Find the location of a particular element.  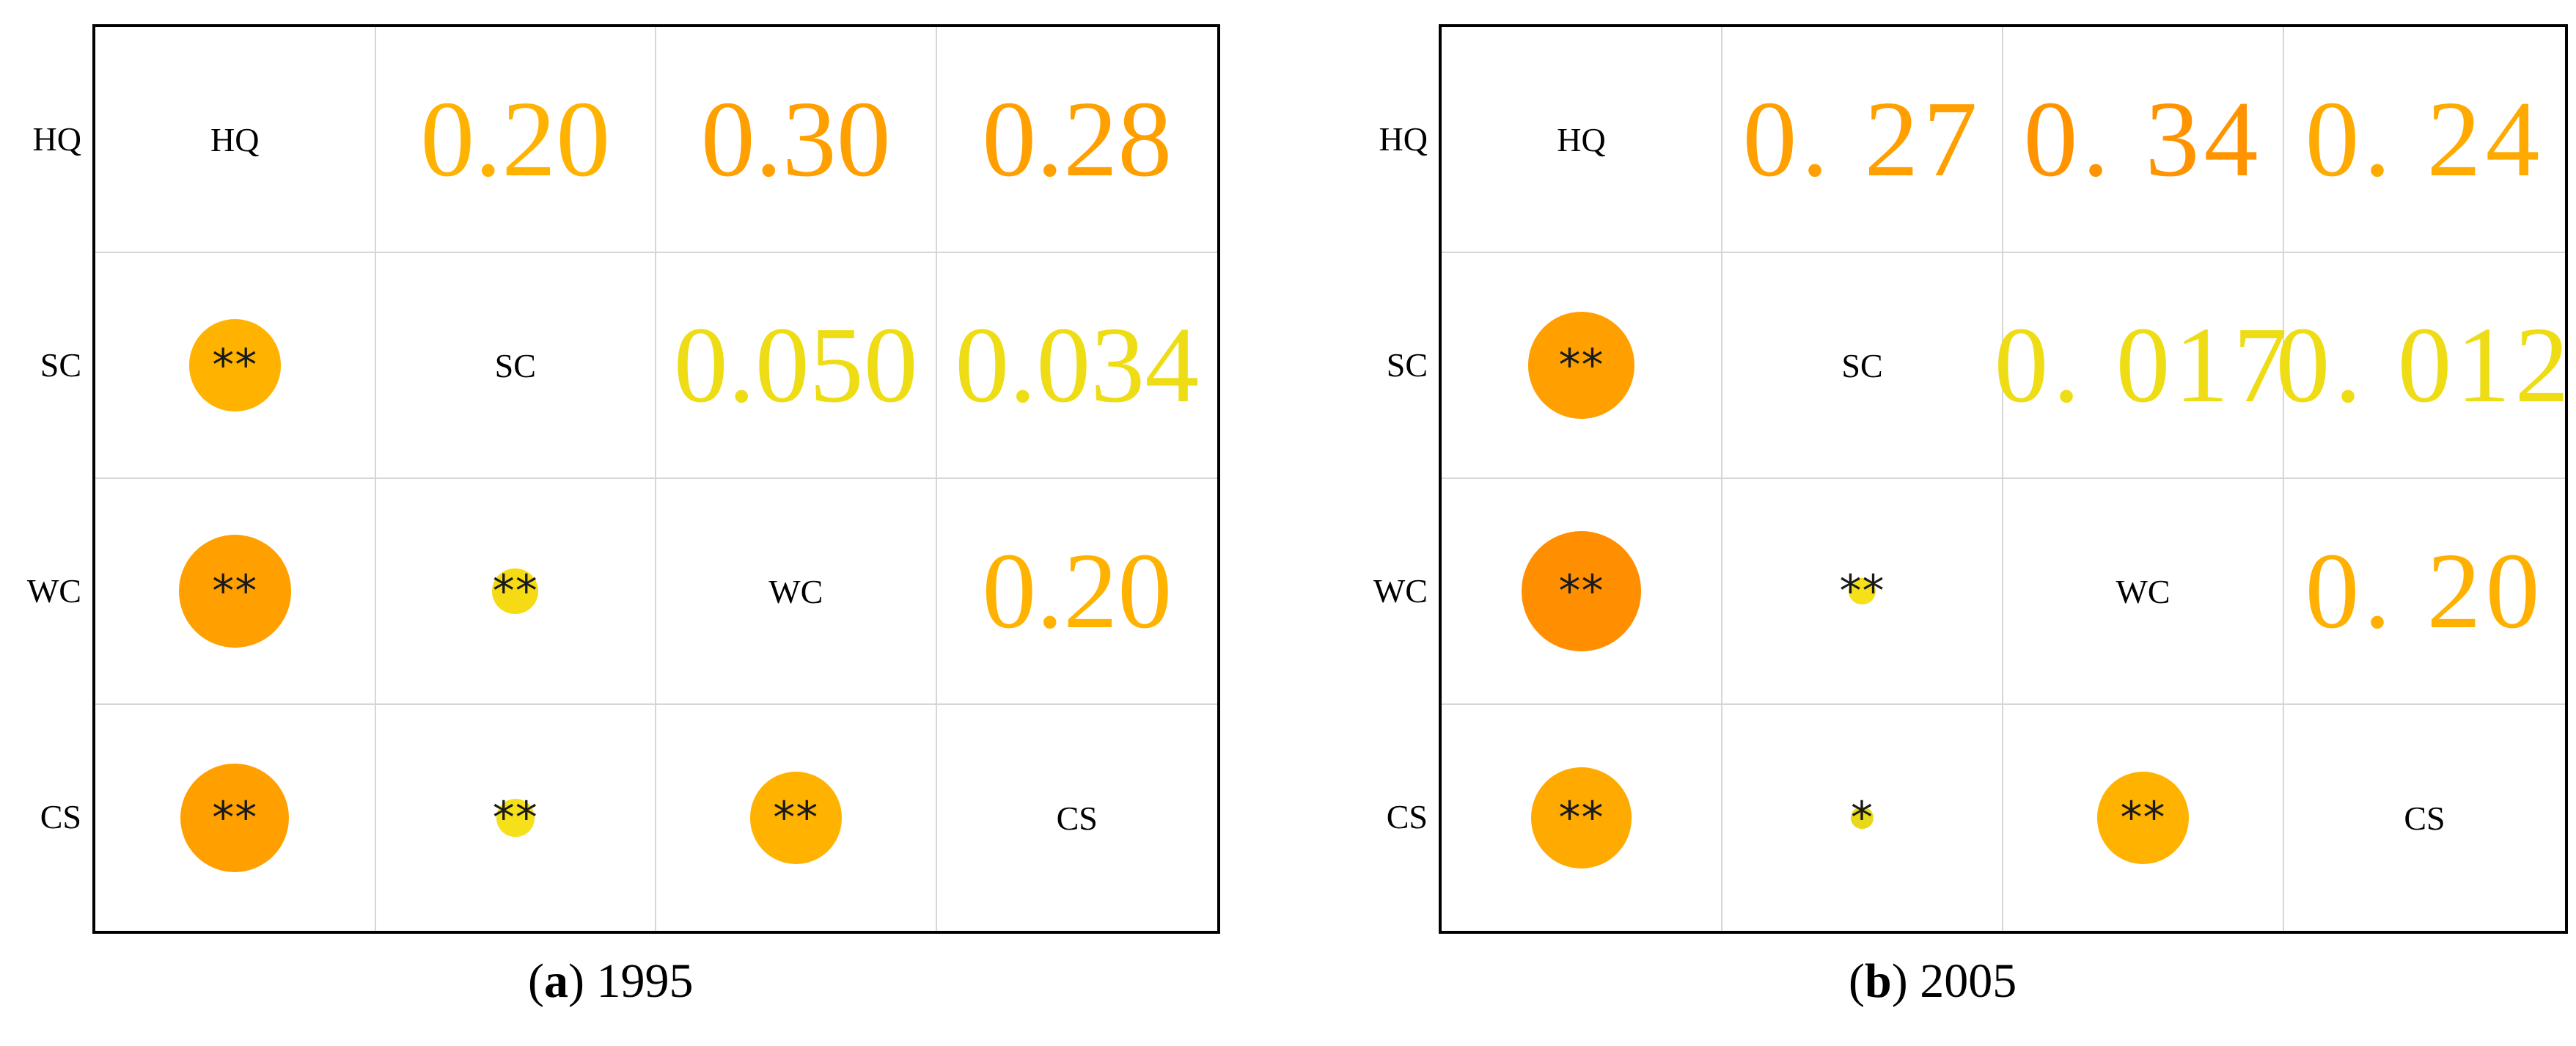

significance-stars: * is located at coordinates (1863, 818).